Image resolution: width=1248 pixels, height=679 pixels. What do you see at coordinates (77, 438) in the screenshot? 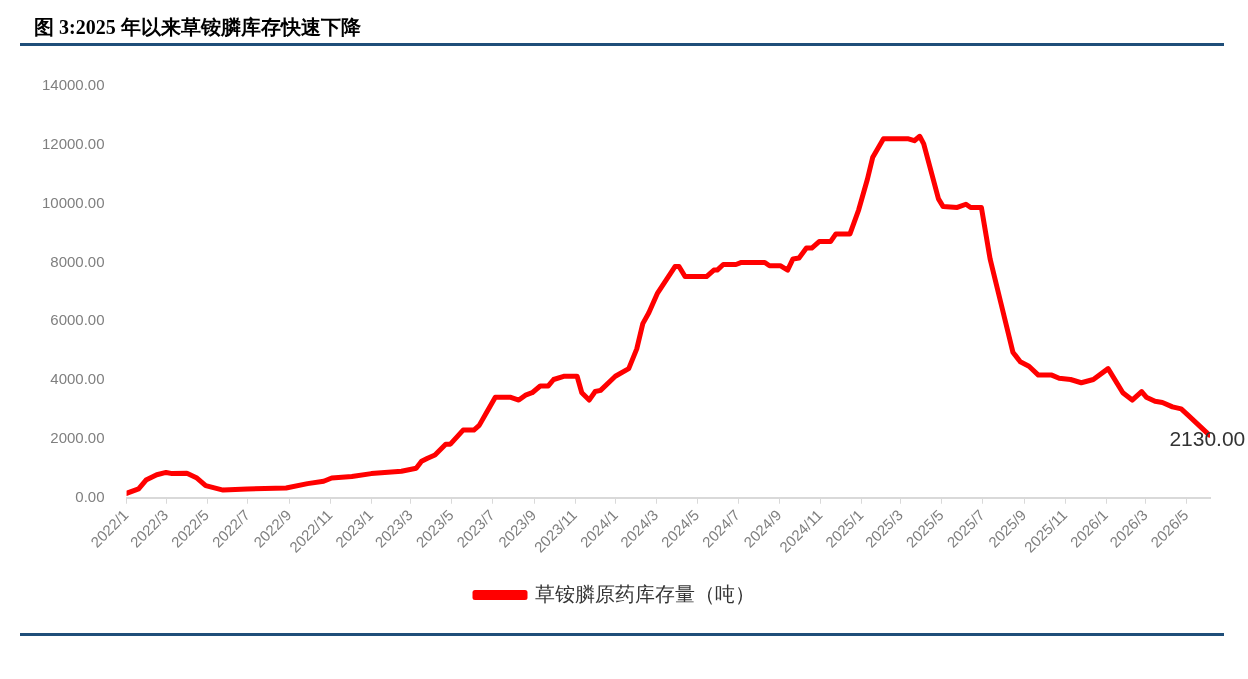
I see `y-tick-label: 2000.00` at bounding box center [77, 438].